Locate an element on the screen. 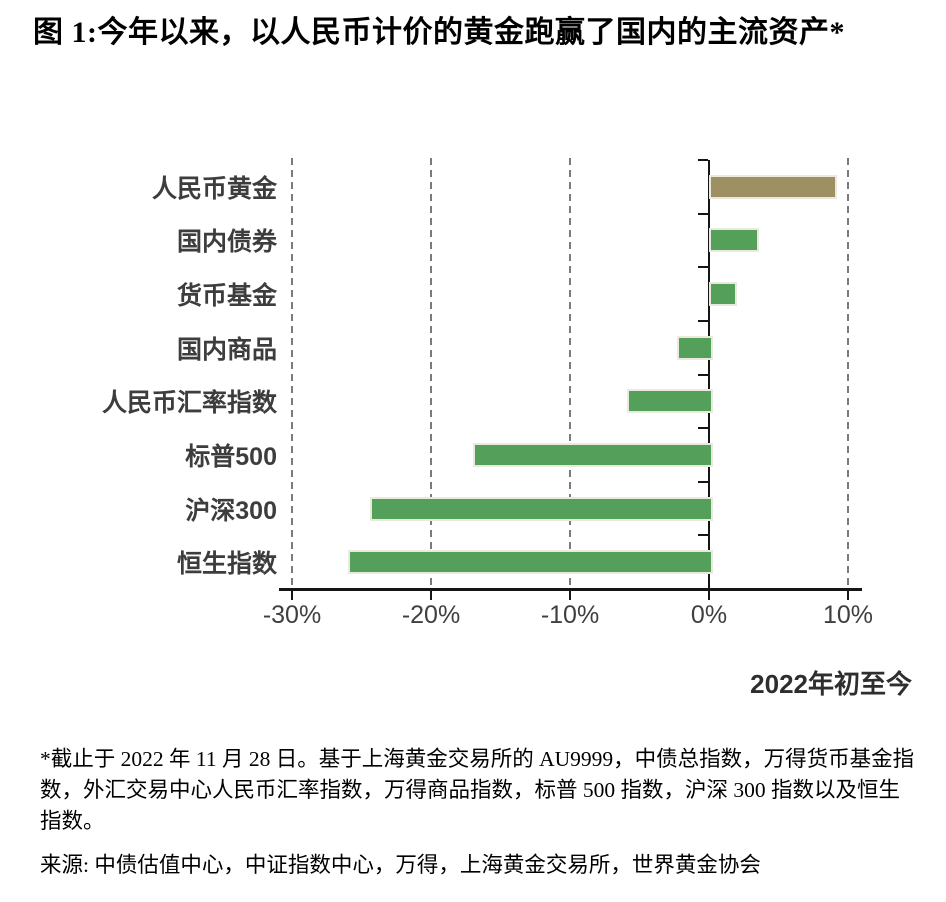 Image resolution: width=946 pixels, height=902 pixels. x-tick-label-10%: 10% is located at coordinates (848, 615).